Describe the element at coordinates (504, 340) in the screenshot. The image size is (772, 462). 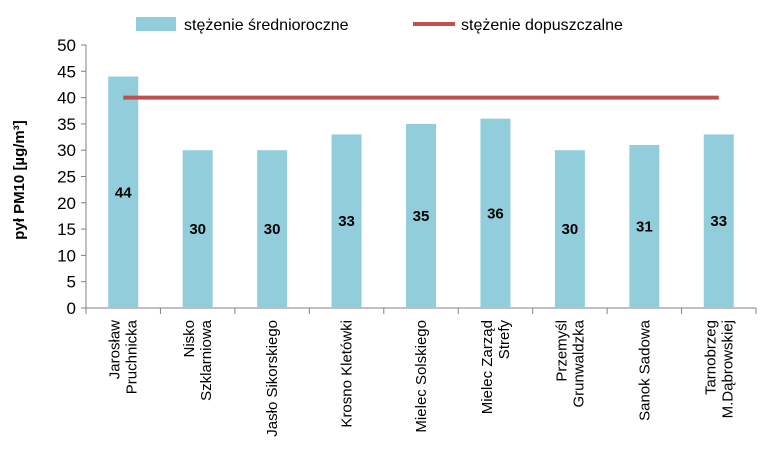
I see `category-label: Strefy` at that location.